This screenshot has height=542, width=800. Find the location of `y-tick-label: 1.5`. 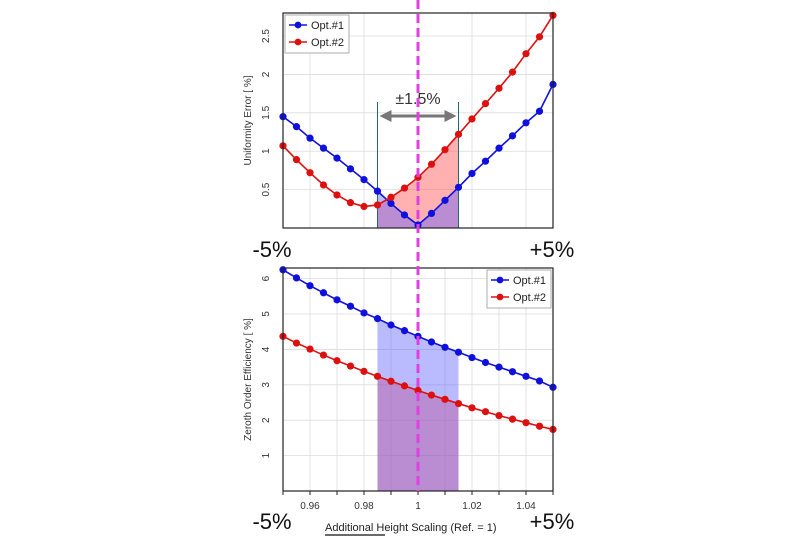

y-tick-label: 1.5 is located at coordinates (266, 112).